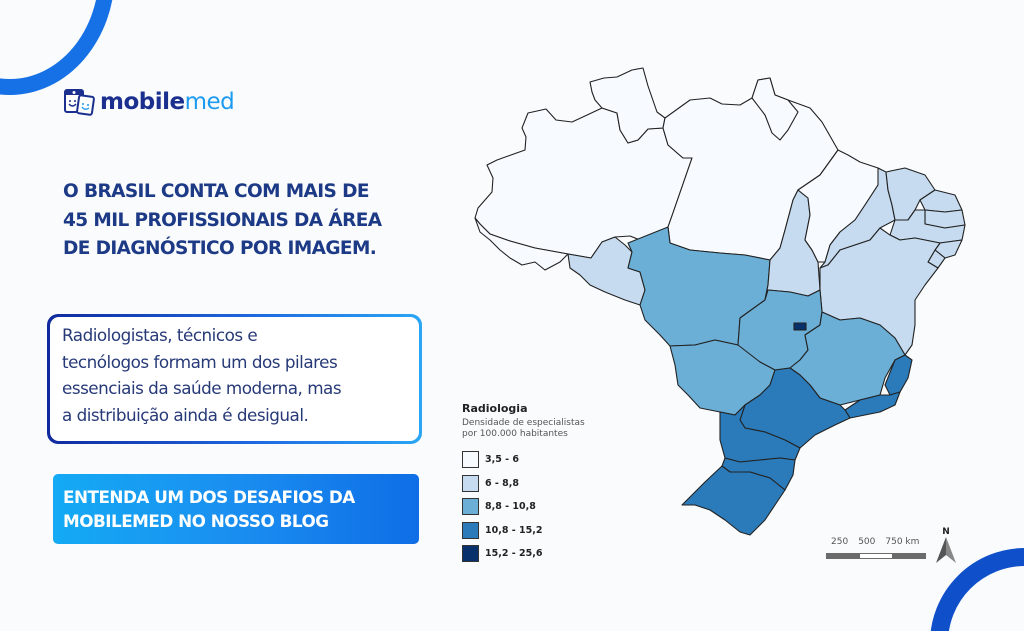  I want to click on scale-label: 750 km, so click(902, 542).